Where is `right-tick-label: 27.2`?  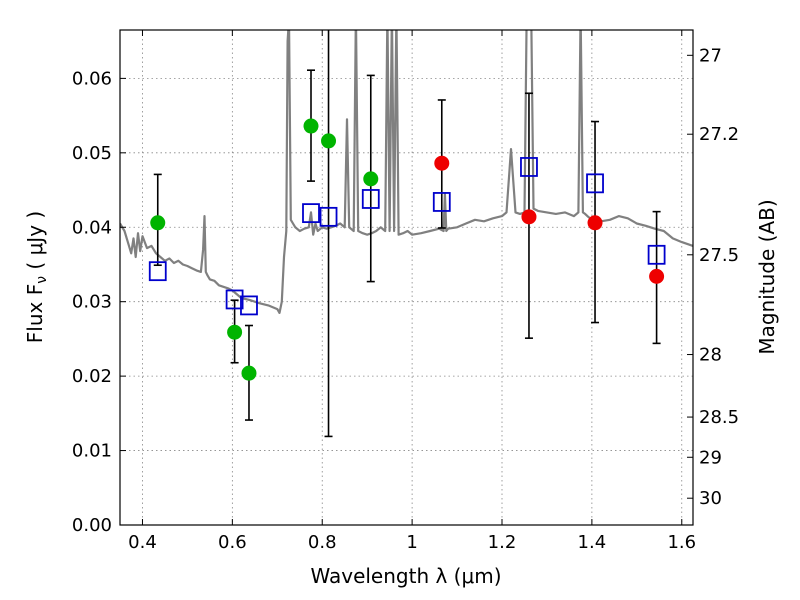
right-tick-label: 27.2 is located at coordinates (719, 134).